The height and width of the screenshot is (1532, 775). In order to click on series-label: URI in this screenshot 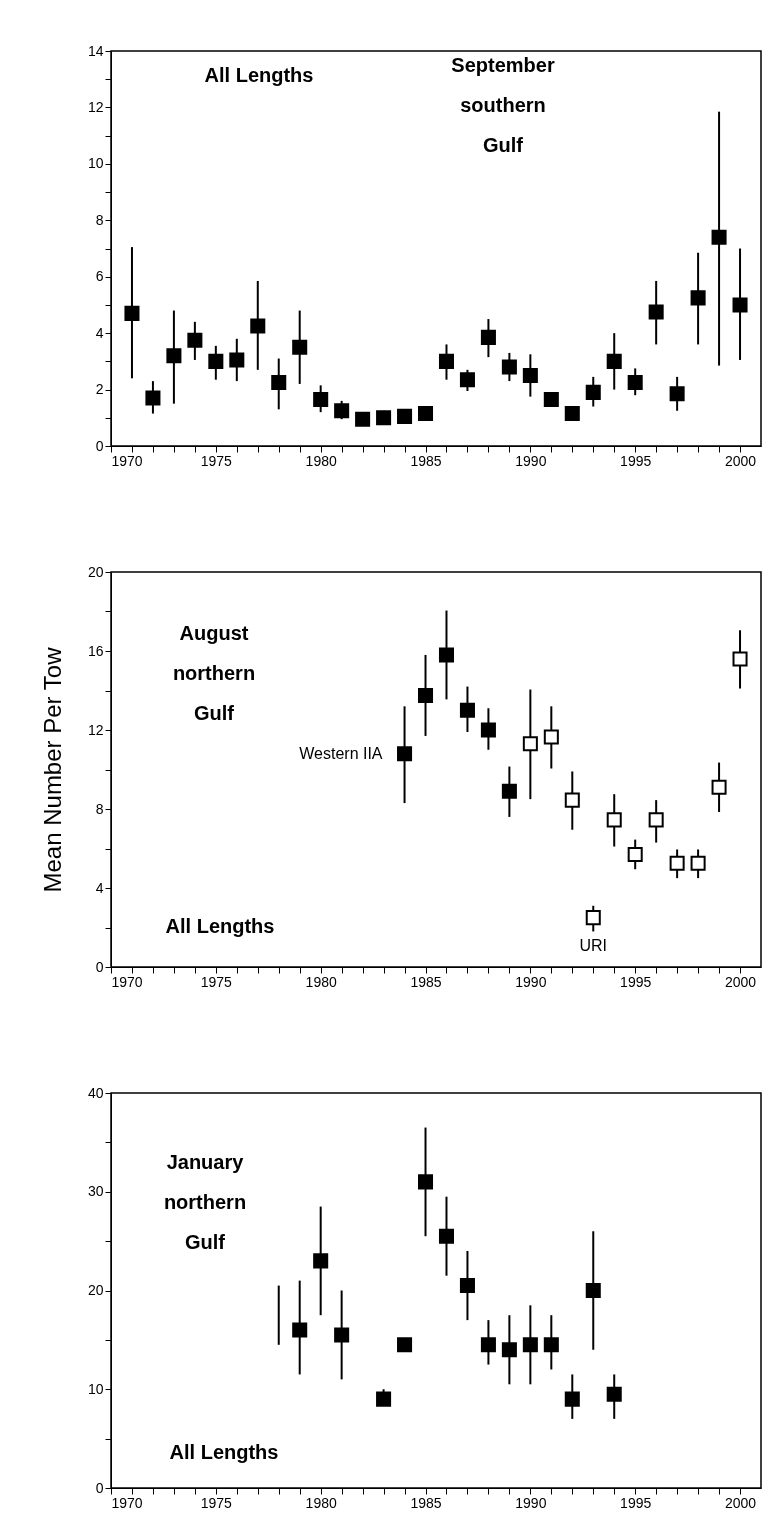, I will do `click(593, 945)`.